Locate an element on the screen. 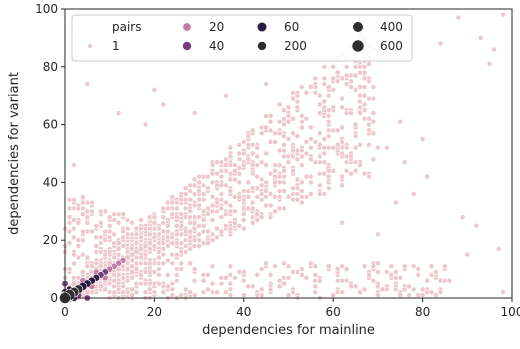 The height and width of the screenshot is (349, 520). legend-label: 200 is located at coordinates (295, 46).